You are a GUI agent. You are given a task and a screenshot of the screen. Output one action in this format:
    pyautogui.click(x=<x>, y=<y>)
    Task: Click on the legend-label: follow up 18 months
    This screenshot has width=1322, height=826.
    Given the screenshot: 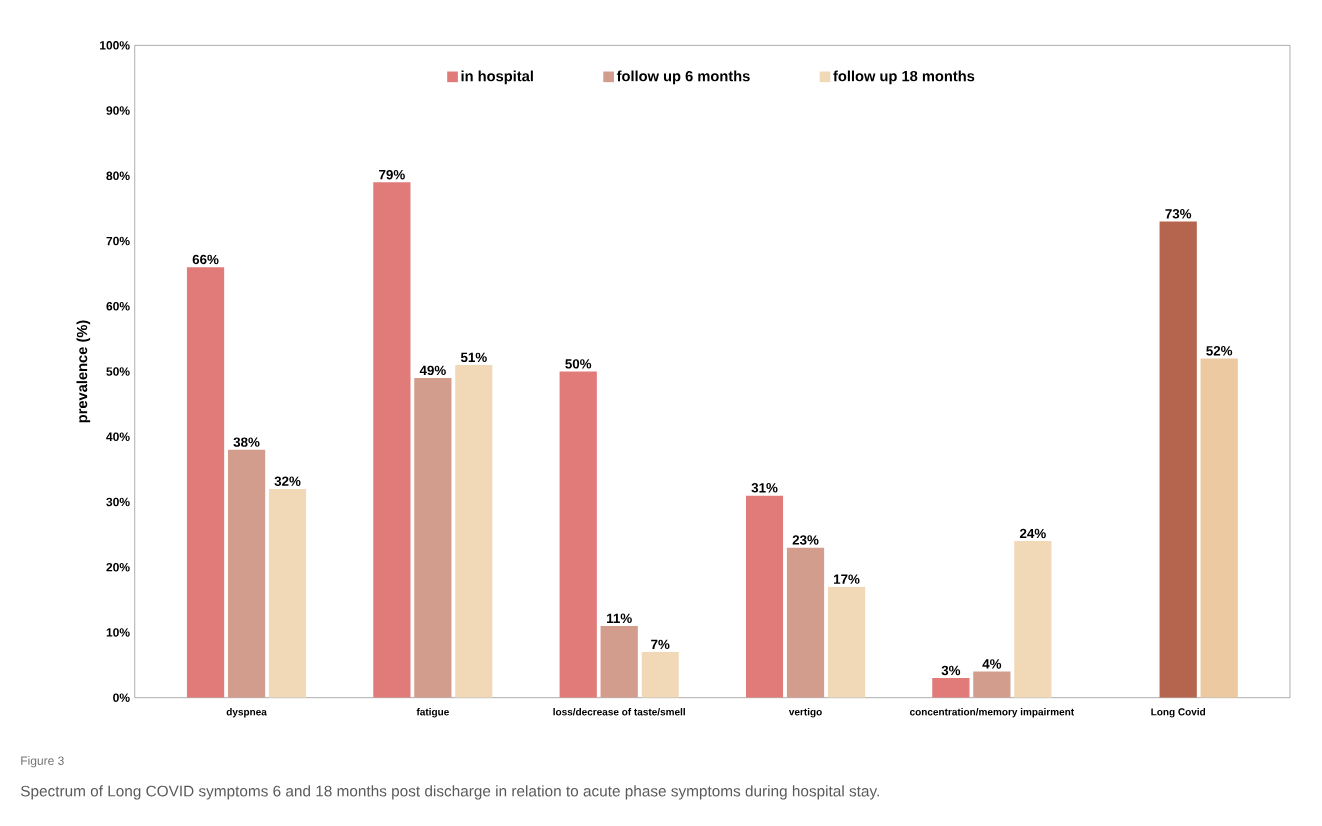 What is the action you would take?
    pyautogui.click(x=904, y=77)
    